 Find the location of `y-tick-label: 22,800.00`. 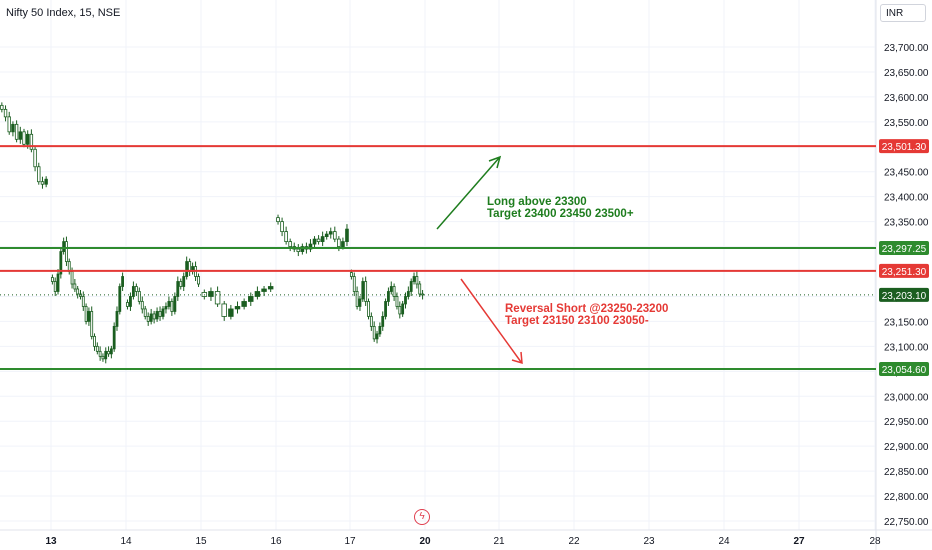

y-tick-label: 22,800.00 is located at coordinates (906, 497).